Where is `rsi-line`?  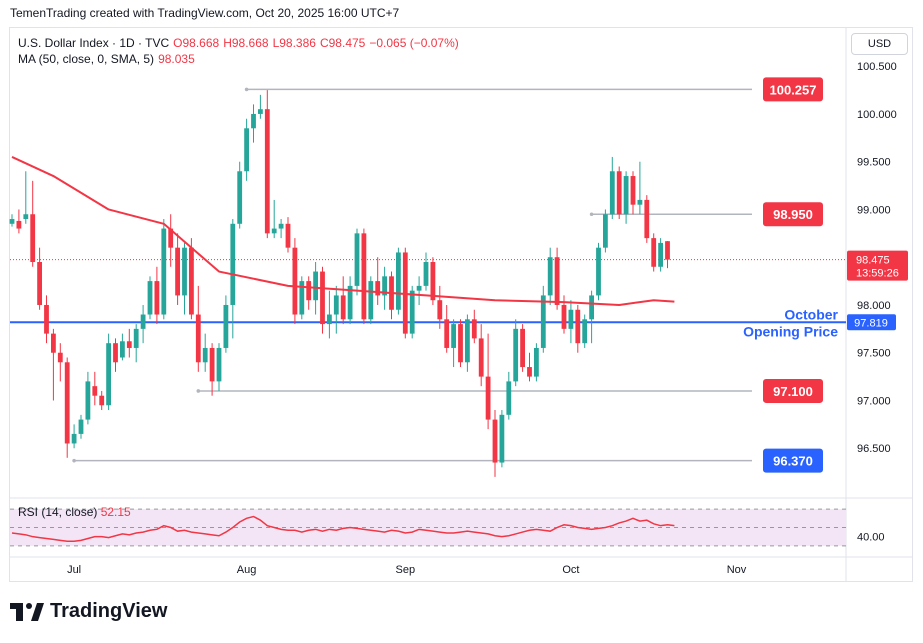
rsi-line is located at coordinates (343, 528).